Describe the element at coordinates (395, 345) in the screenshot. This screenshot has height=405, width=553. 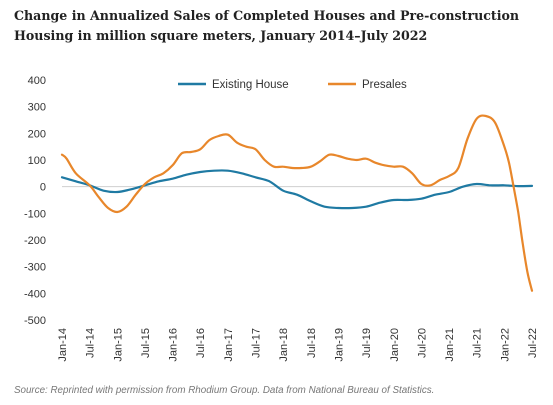
I see `x-tick-label: Jan-20` at that location.